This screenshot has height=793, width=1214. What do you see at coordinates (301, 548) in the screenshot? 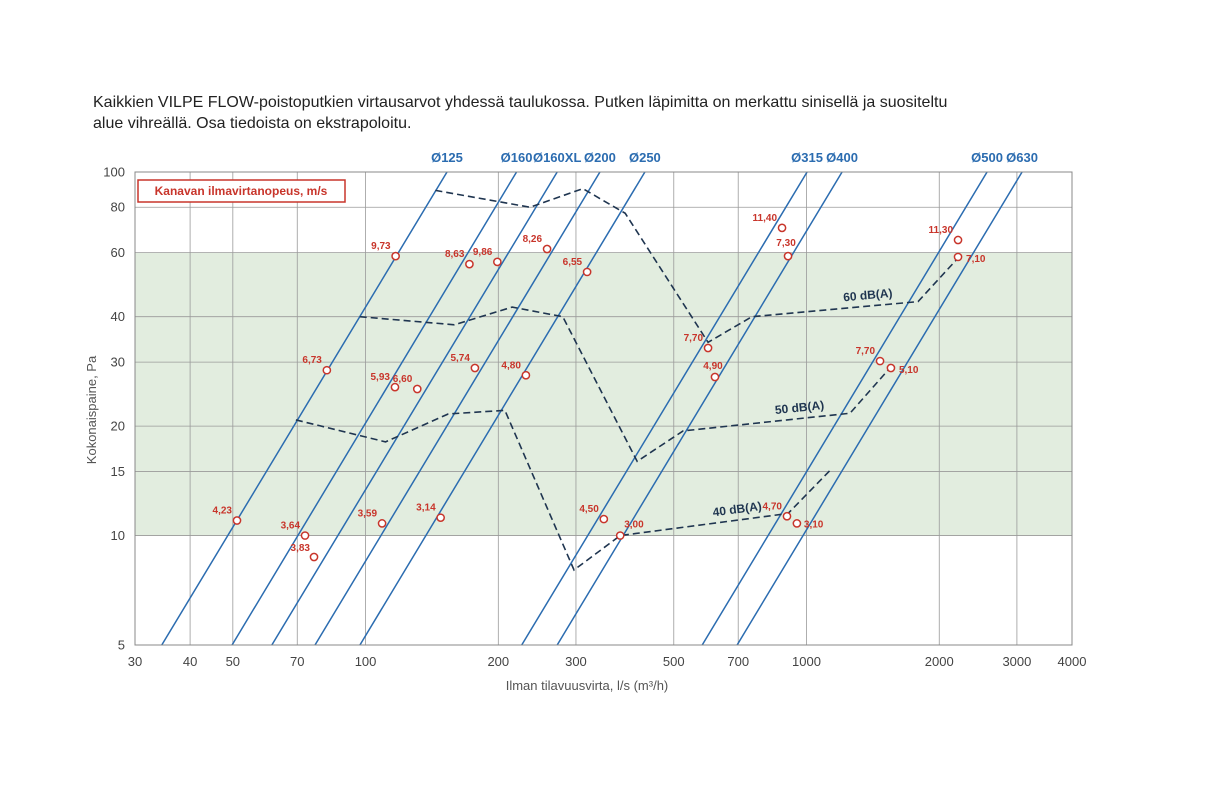
I see `velocity-label: 3,83` at bounding box center [301, 548].